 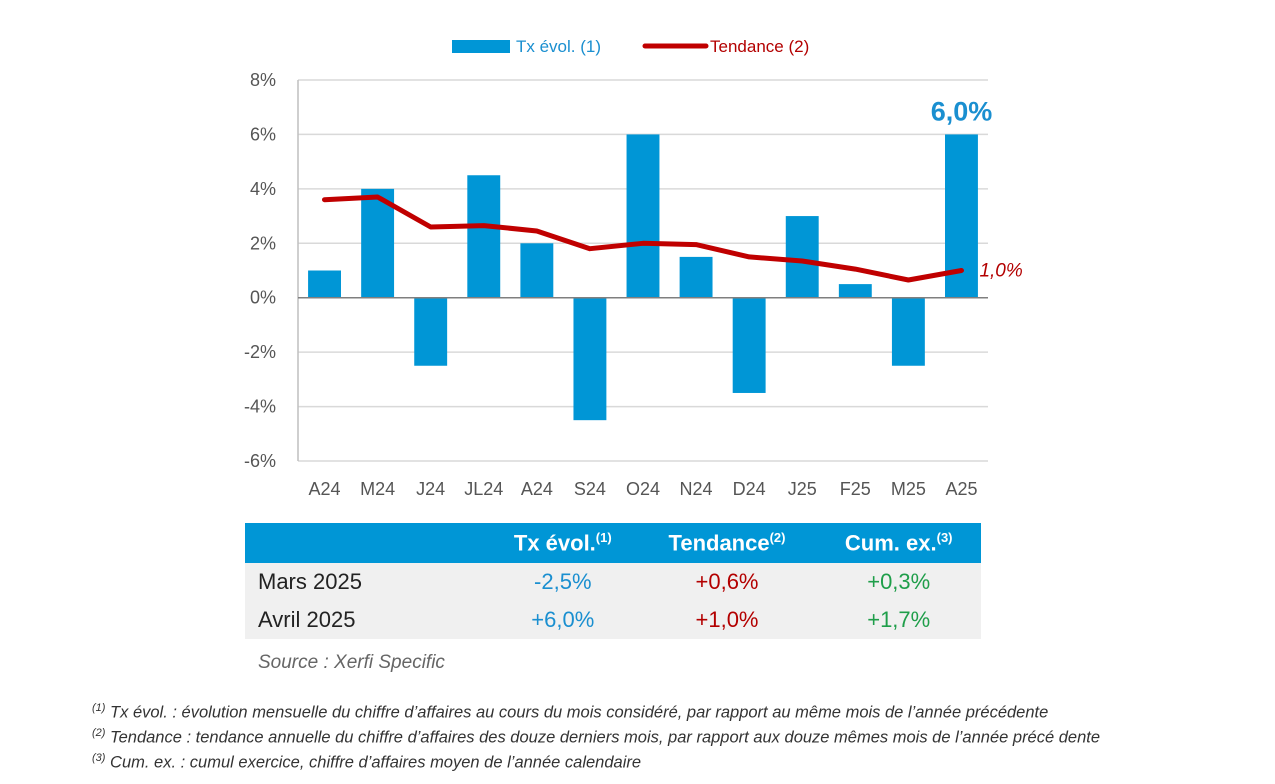 I want to click on cell-cum-ex: +1,7%, so click(x=898, y=620).